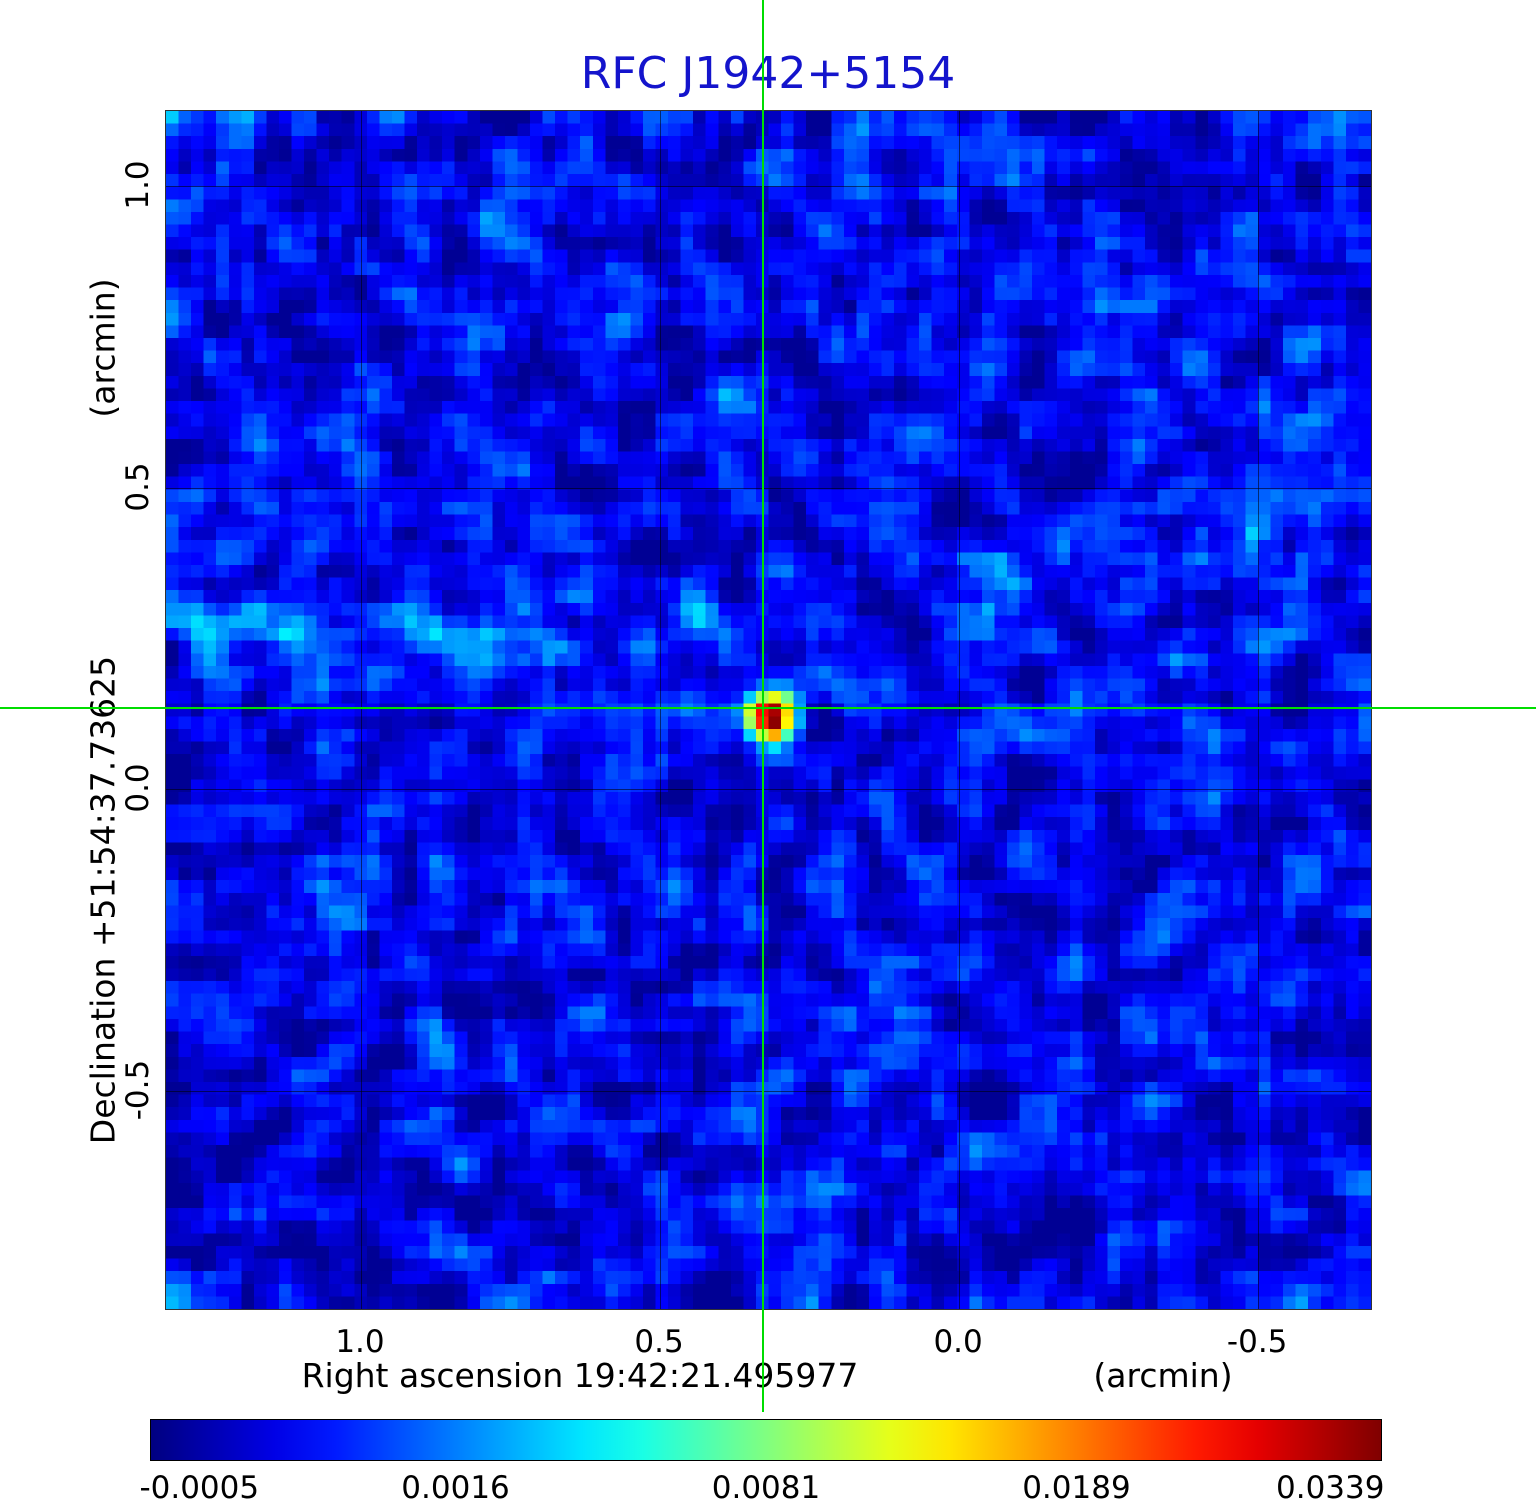 Image resolution: width=1536 pixels, height=1511 pixels. What do you see at coordinates (580, 1375) in the screenshot?
I see `x-axis-label: Right ascension 19:42:21.495977` at bounding box center [580, 1375].